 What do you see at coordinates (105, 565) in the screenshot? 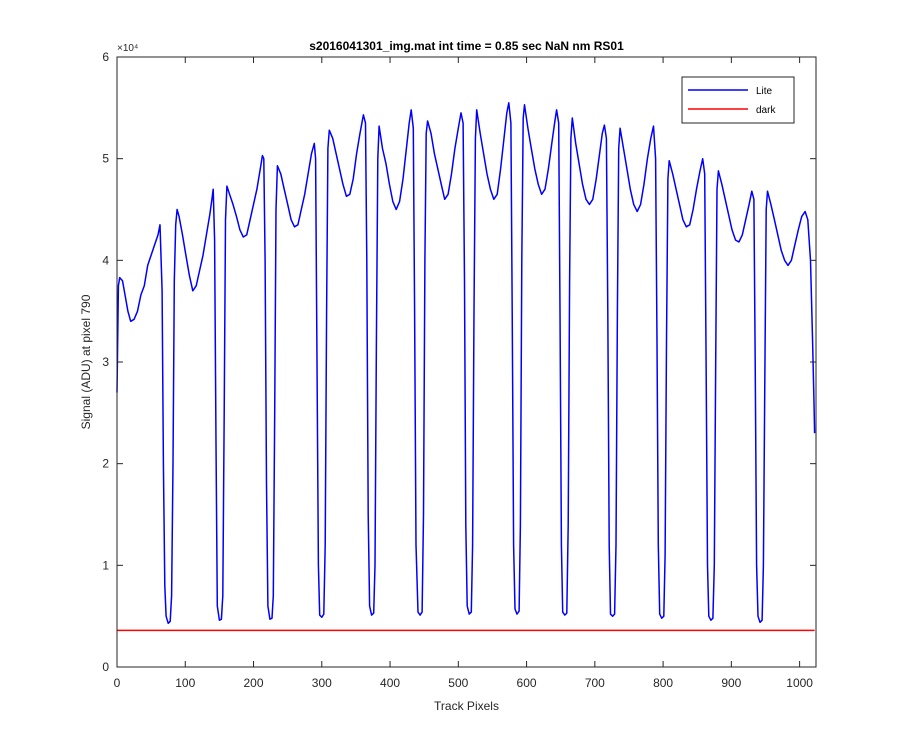
I see `y-tick-label: 1` at bounding box center [105, 565].